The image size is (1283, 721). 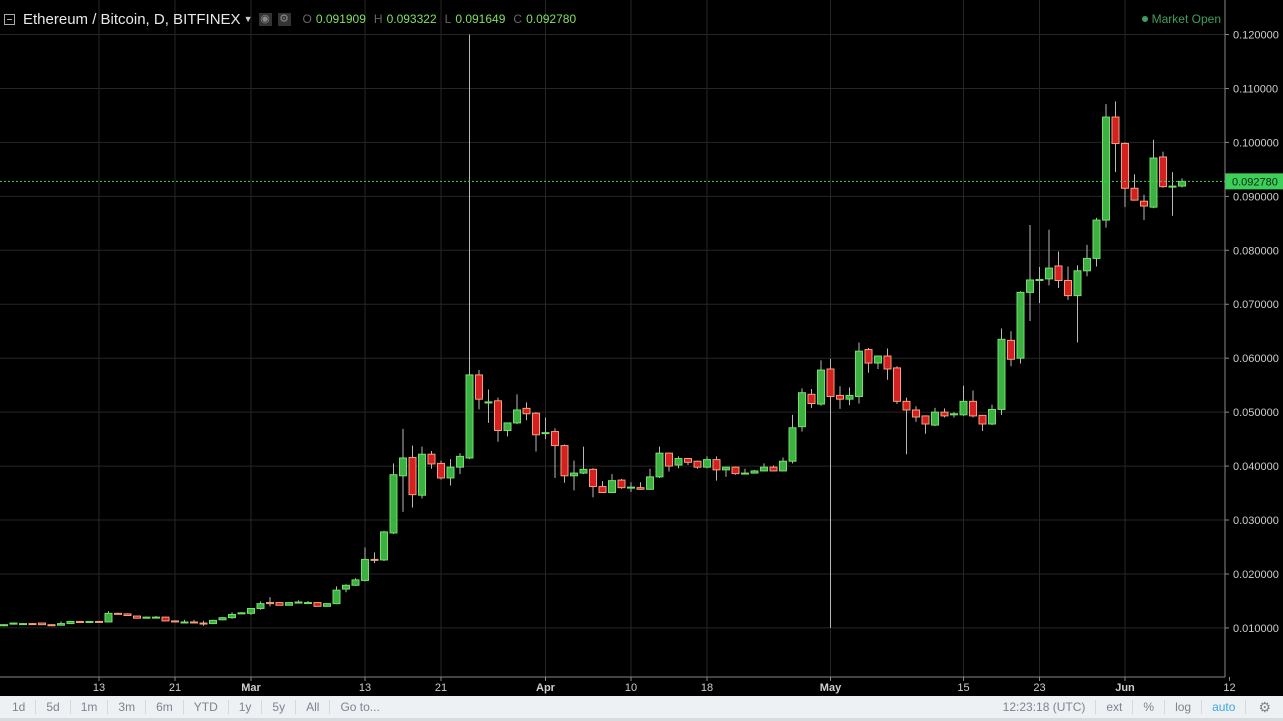 I want to click on range-button-1y: 1y, so click(x=246, y=707).